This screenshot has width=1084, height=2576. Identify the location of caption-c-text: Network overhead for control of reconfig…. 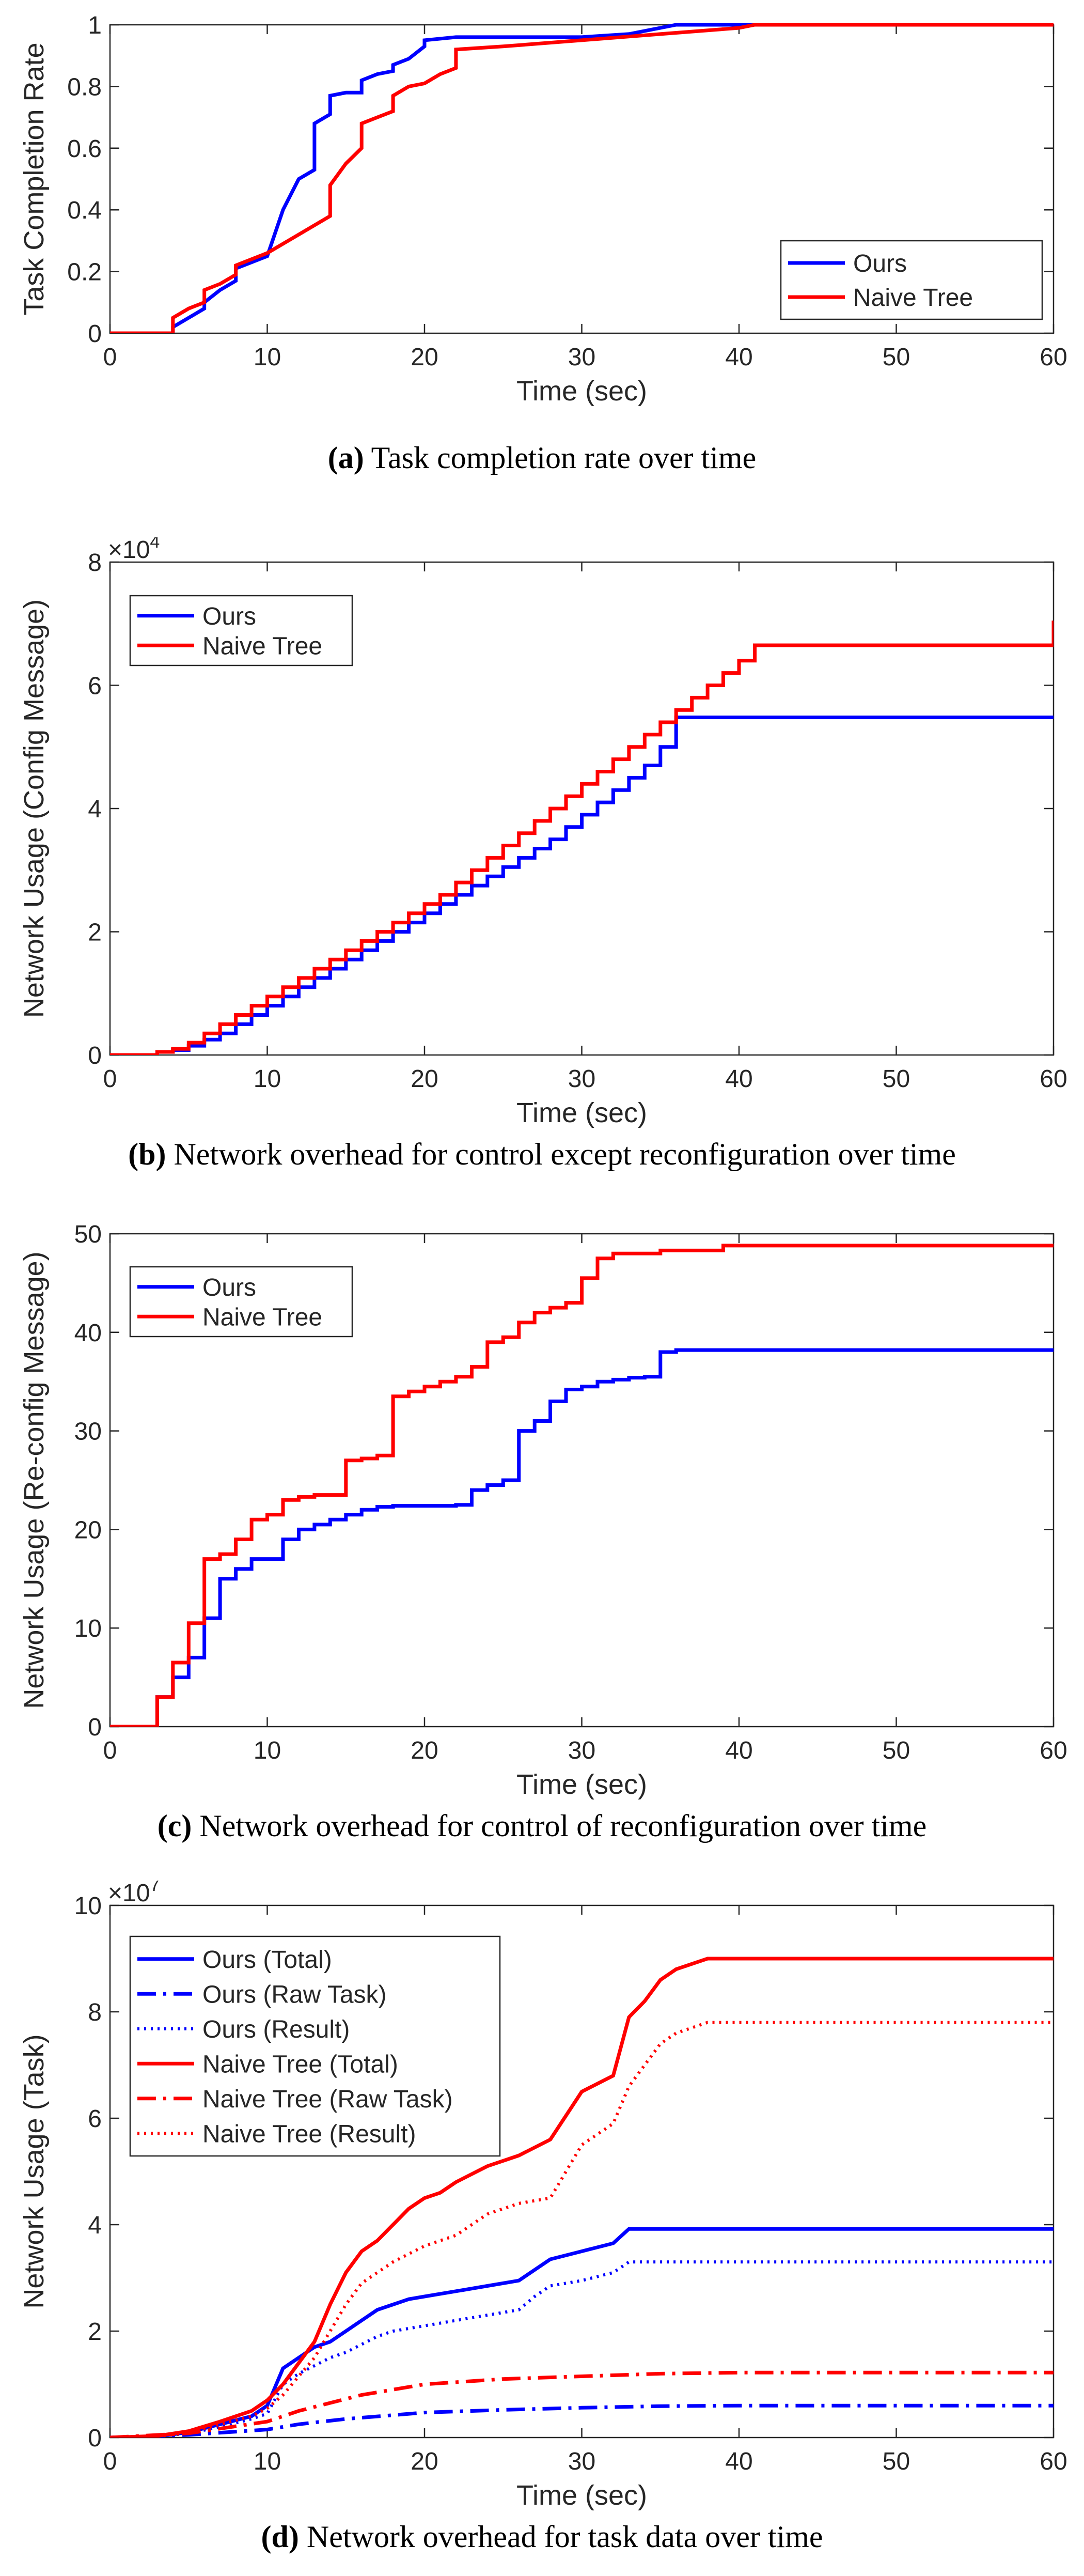
(560, 1826).